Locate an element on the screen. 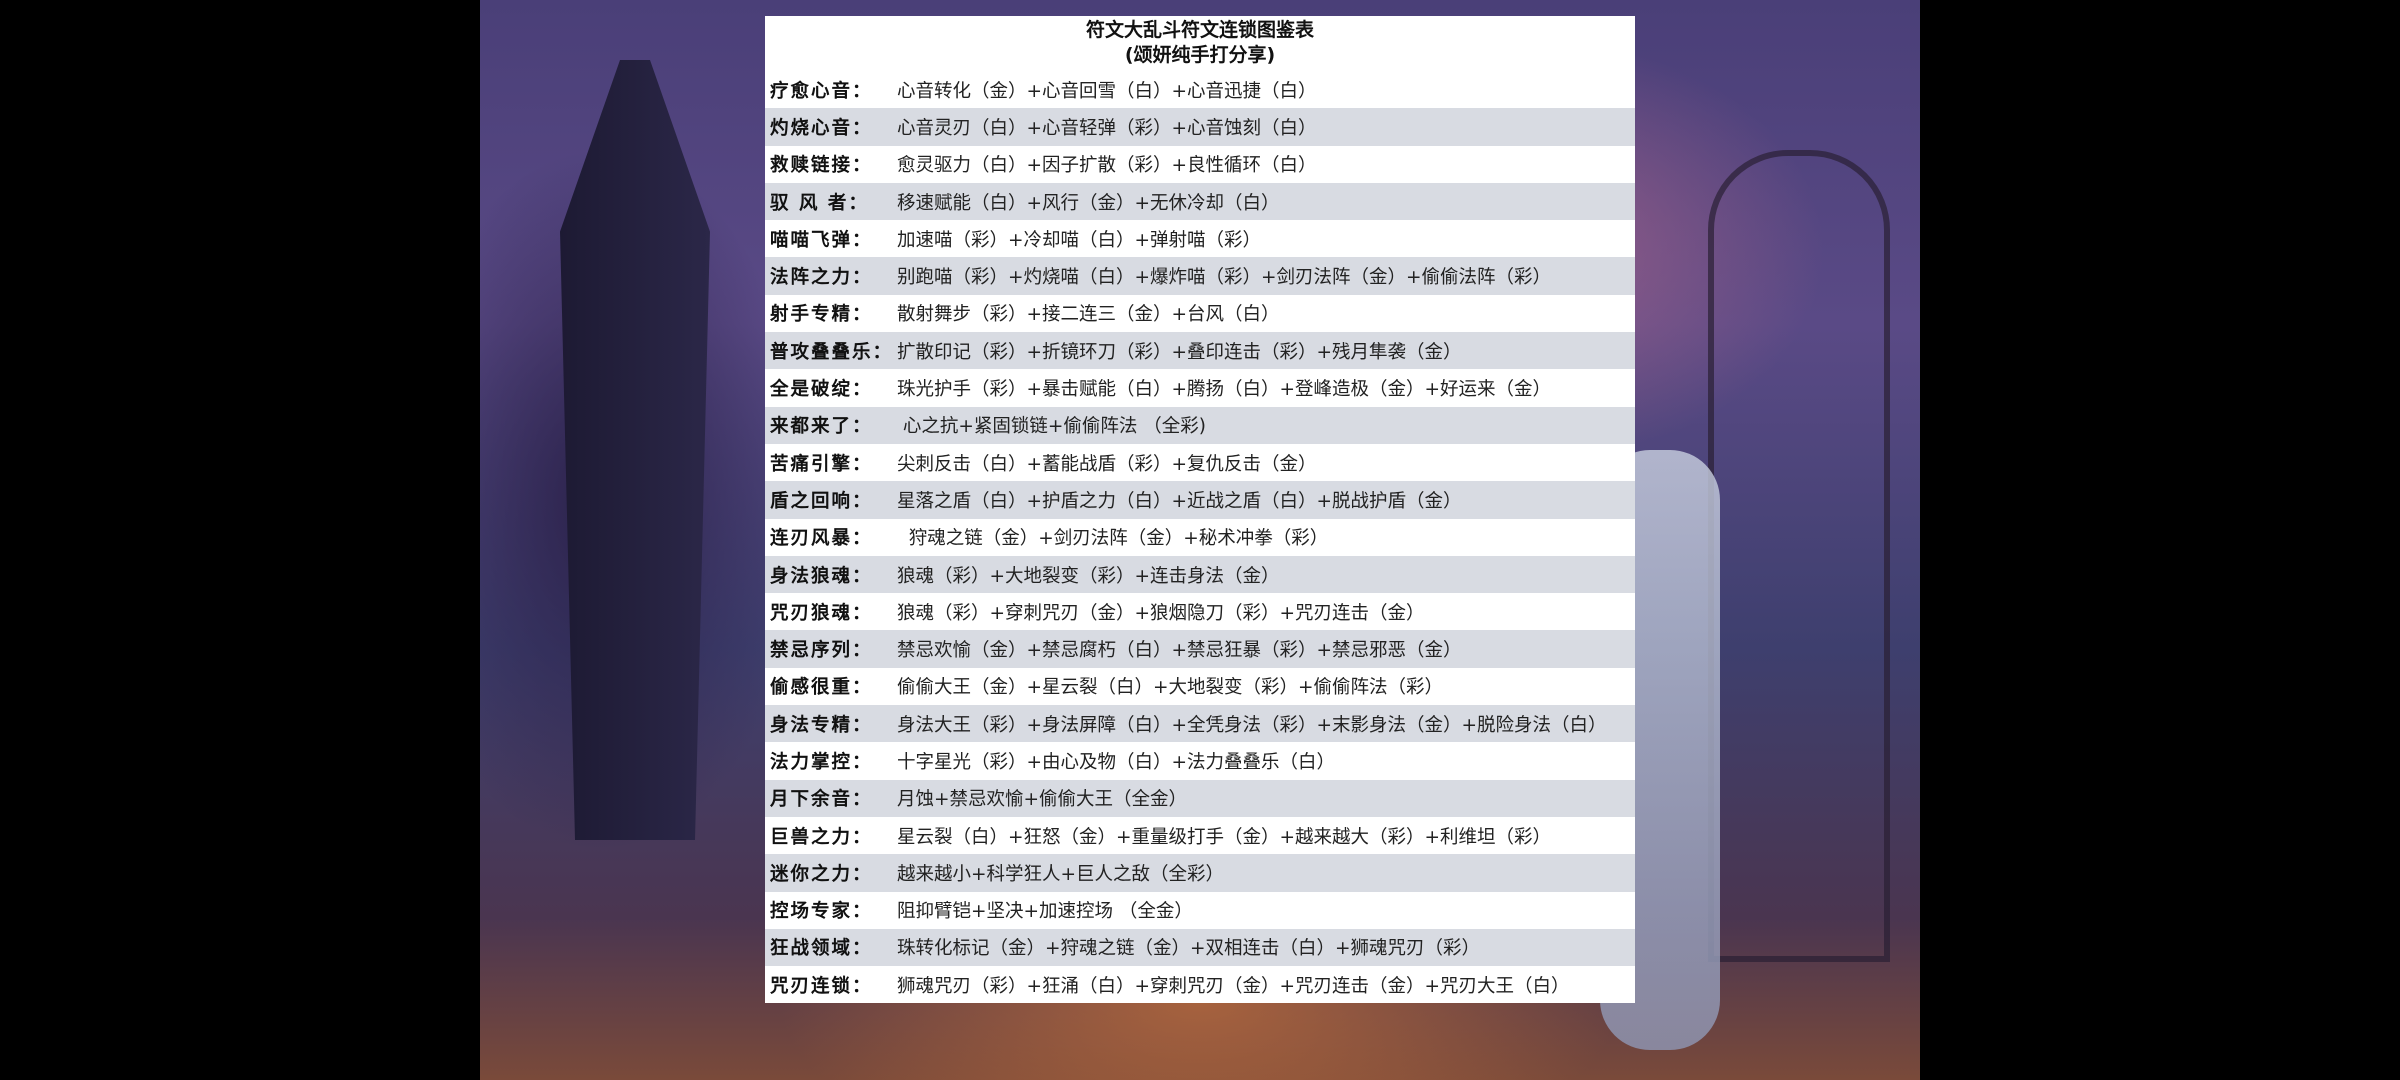  table-row: 狂战领域： 珠转化标记（金）+狩魂之链（金）+双相连击（白）+狮魂咒刃（彩） is located at coordinates (1200, 947).